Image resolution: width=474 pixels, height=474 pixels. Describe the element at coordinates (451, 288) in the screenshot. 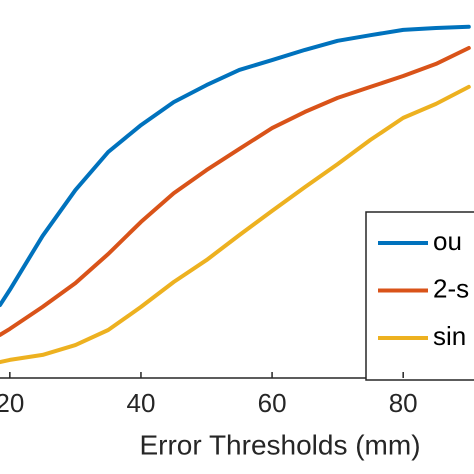

I see `legend-label: 2-s` at that location.